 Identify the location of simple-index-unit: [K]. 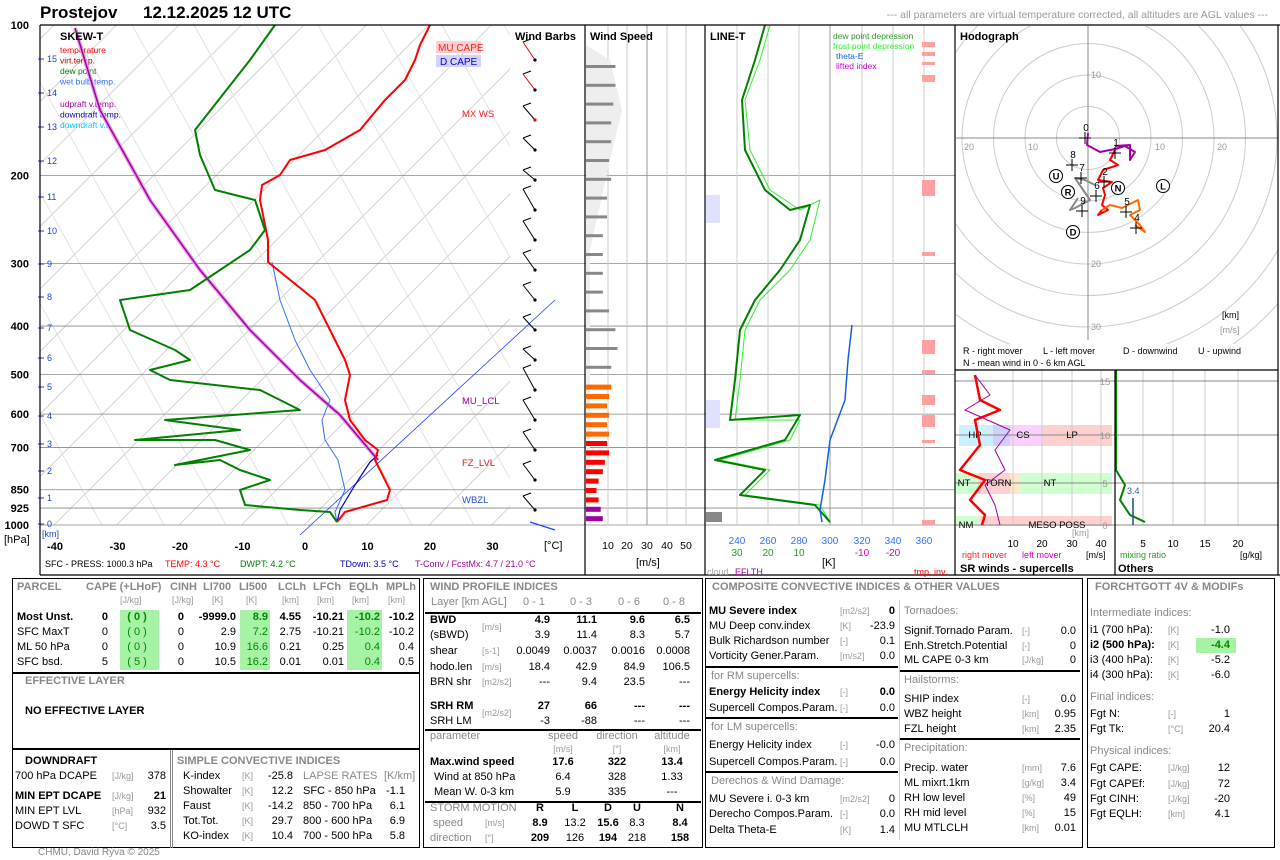
(248, 806).